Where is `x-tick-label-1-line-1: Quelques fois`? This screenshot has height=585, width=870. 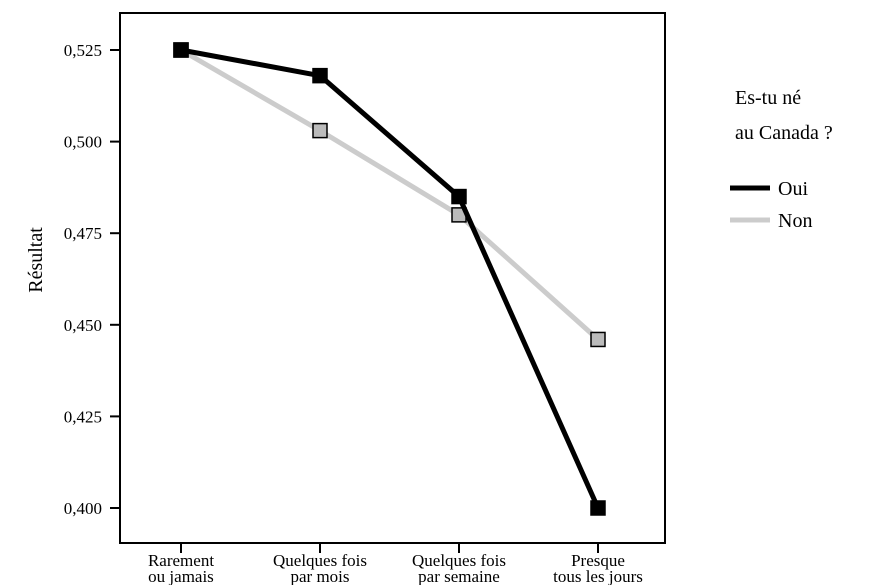 x-tick-label-1-line-1: Quelques fois is located at coordinates (320, 560).